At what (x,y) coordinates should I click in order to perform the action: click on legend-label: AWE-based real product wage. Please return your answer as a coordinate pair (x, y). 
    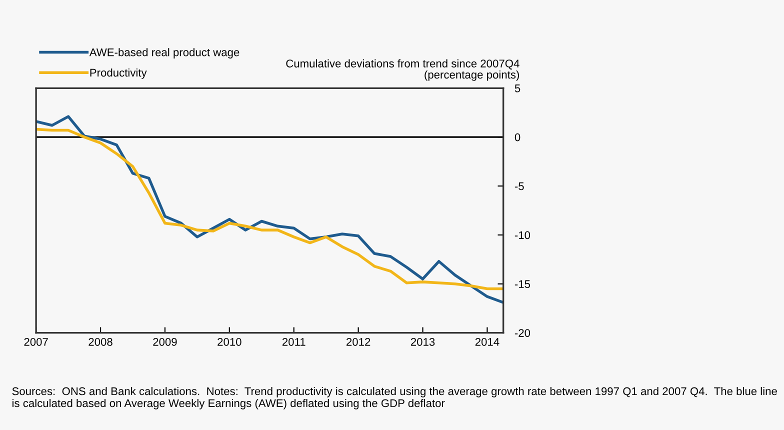
    Looking at the image, I should click on (164, 53).